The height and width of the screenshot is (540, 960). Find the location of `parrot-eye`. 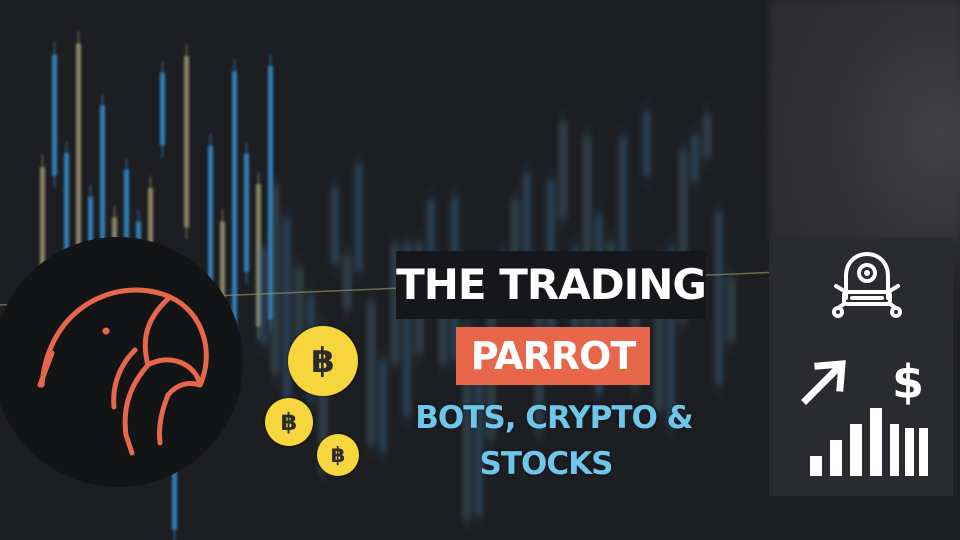

parrot-eye is located at coordinates (106, 331).